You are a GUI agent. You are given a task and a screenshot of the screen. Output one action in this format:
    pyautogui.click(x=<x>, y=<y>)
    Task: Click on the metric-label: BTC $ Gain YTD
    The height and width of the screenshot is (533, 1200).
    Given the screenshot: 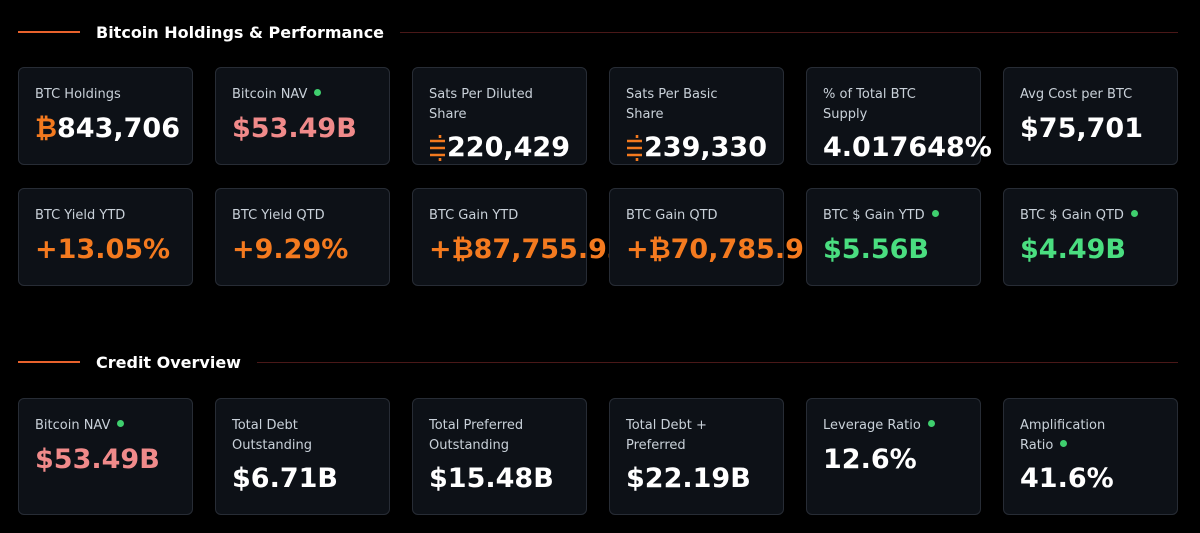 What is the action you would take?
    pyautogui.click(x=893, y=216)
    